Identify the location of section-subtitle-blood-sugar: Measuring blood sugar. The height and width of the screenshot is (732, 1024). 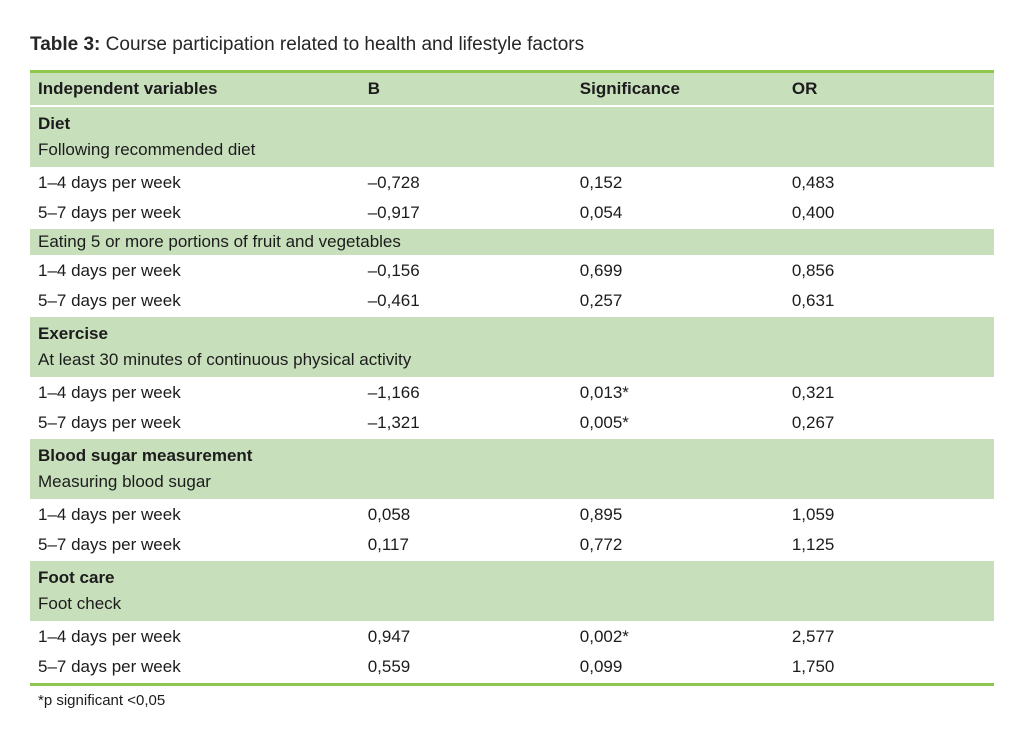
(124, 481).